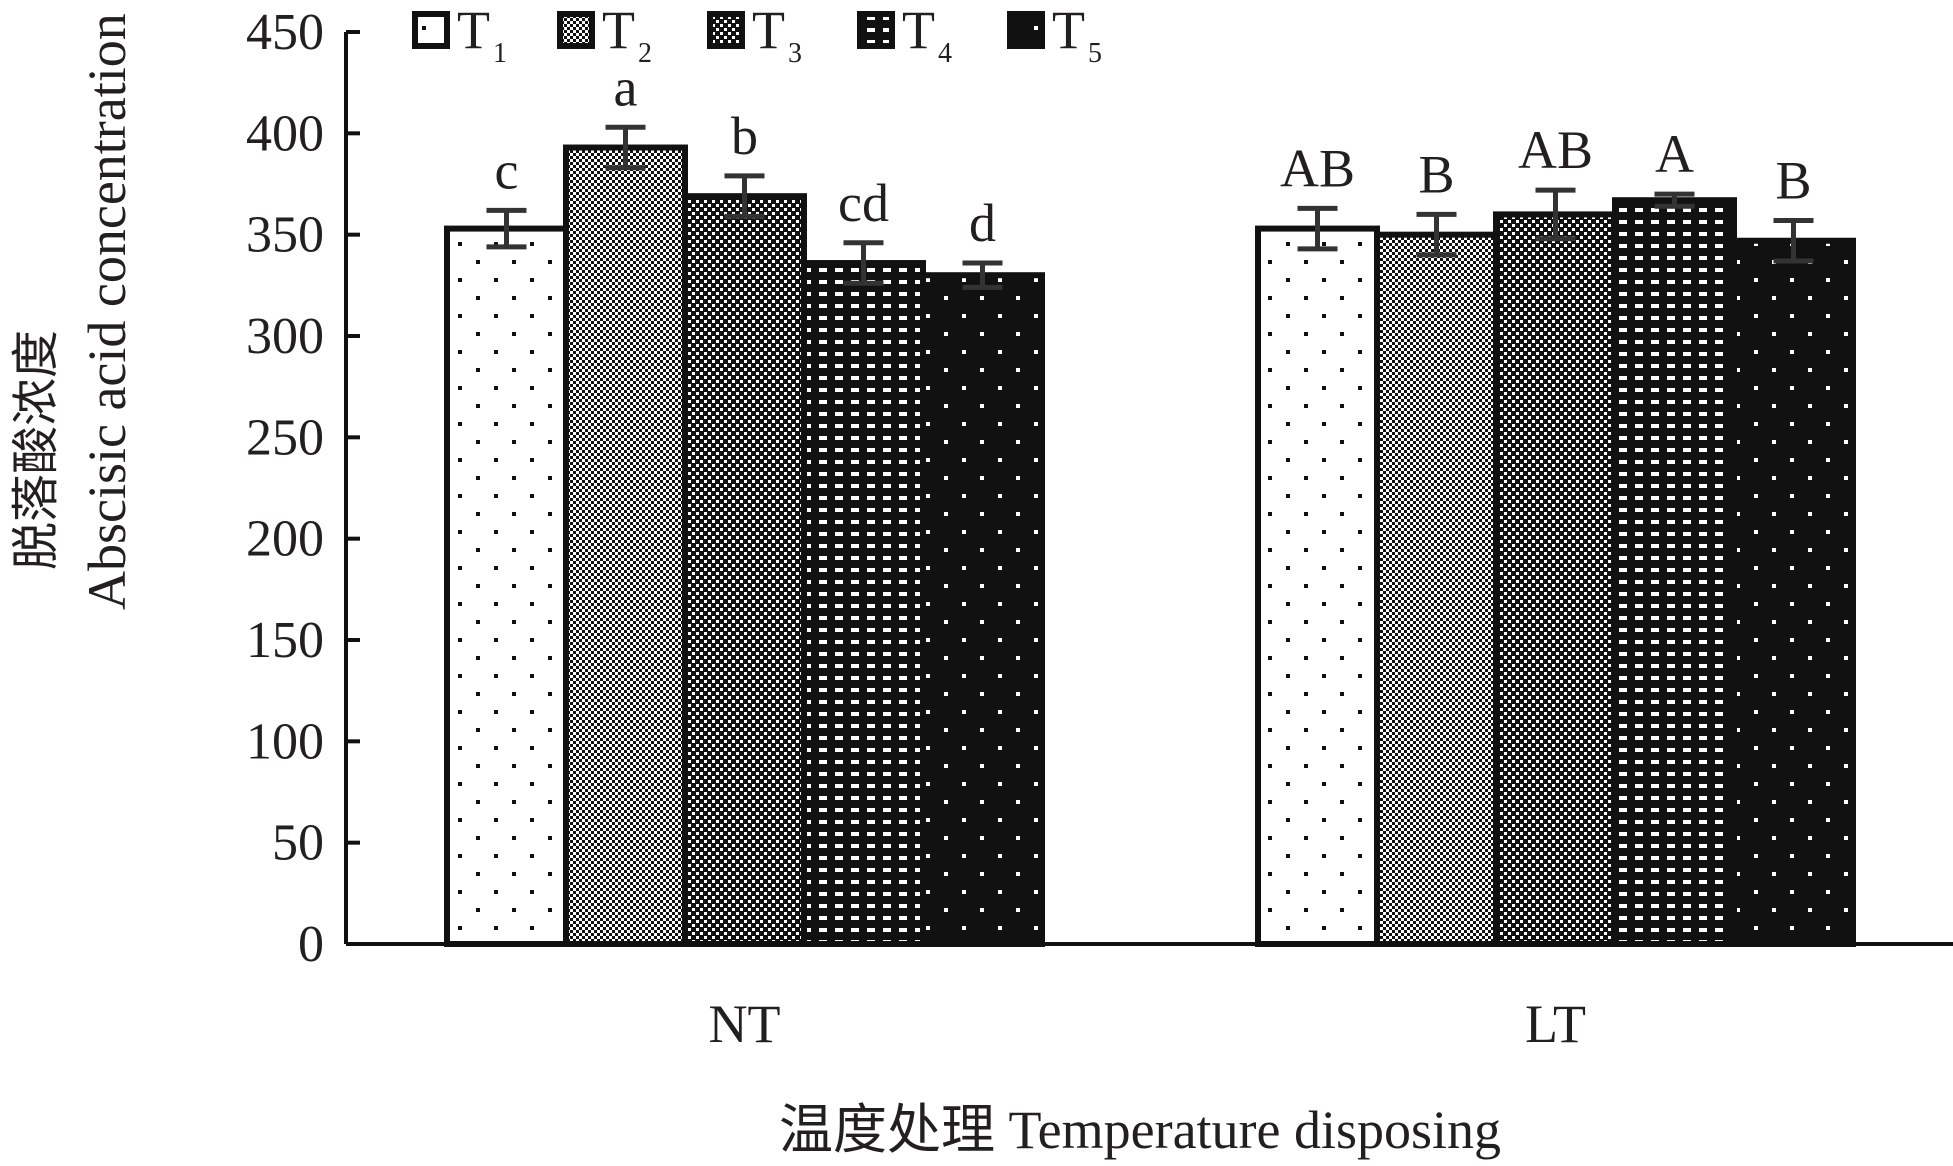  What do you see at coordinates (285, 32) in the screenshot?
I see `y-tick-label: 450` at bounding box center [285, 32].